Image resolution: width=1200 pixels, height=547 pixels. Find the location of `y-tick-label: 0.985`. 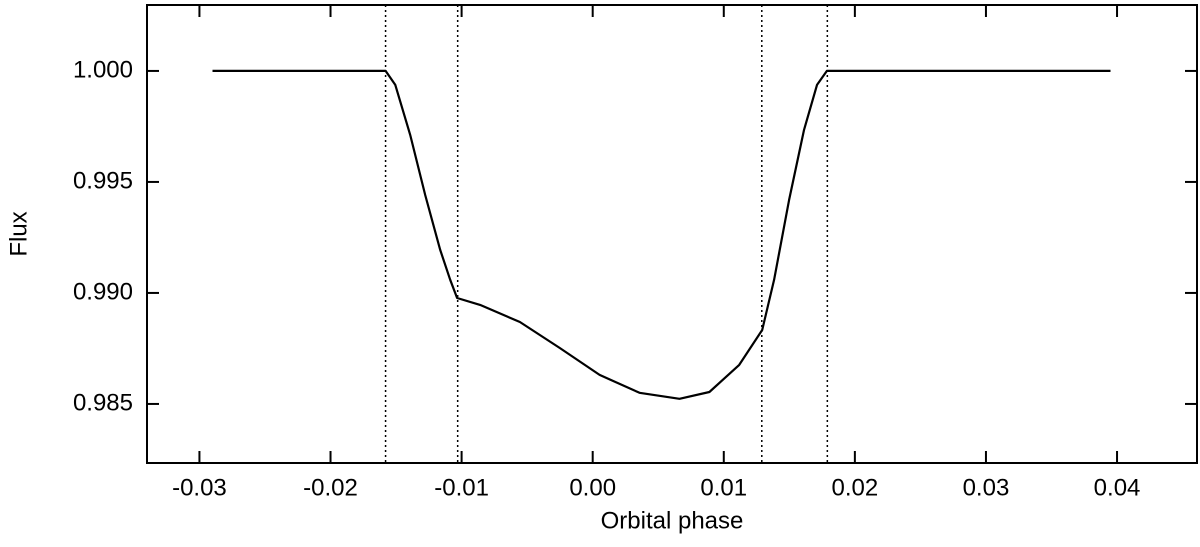

y-tick-label: 0.985 is located at coordinates (103, 402).